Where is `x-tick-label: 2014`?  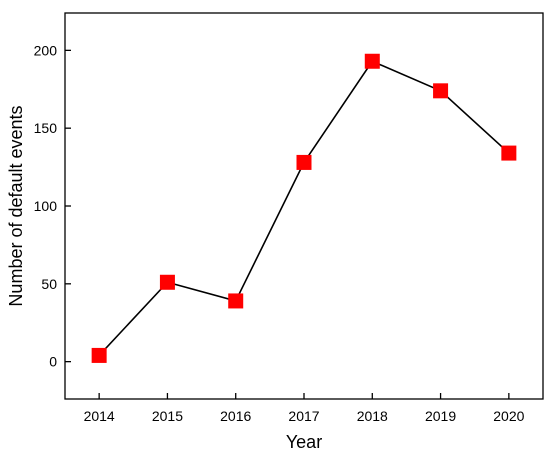 x-tick-label: 2014 is located at coordinates (99, 416).